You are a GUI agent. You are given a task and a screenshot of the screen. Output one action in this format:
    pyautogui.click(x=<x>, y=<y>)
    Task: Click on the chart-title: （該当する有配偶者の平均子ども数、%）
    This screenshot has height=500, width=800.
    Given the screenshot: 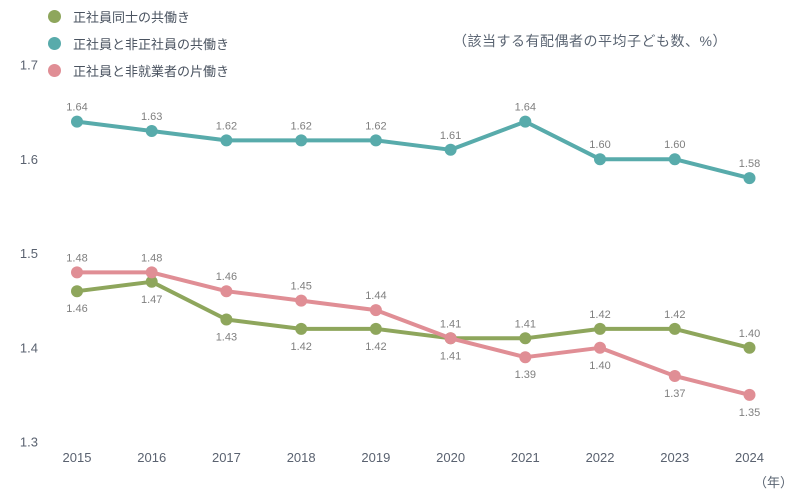 What is the action you would take?
    pyautogui.click(x=590, y=41)
    